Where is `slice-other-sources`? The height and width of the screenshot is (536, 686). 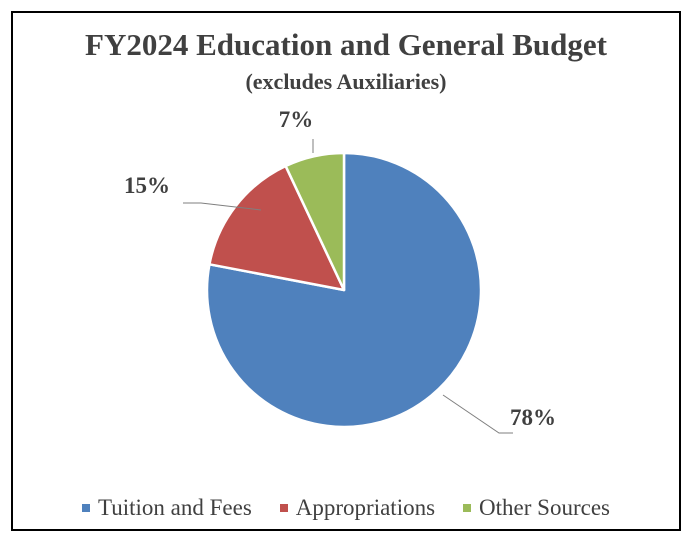 slice-other-sources is located at coordinates (315, 221).